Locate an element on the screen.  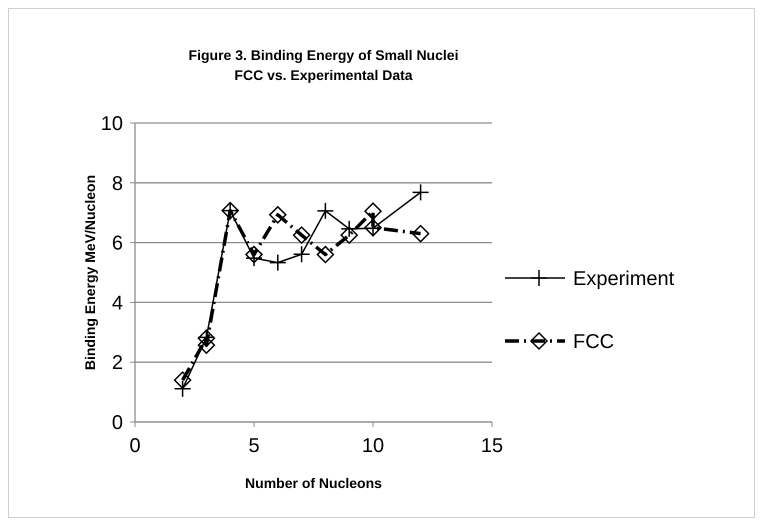
y-axis-title: Binding Energy MeV/Nucleon is located at coordinates (90, 272).